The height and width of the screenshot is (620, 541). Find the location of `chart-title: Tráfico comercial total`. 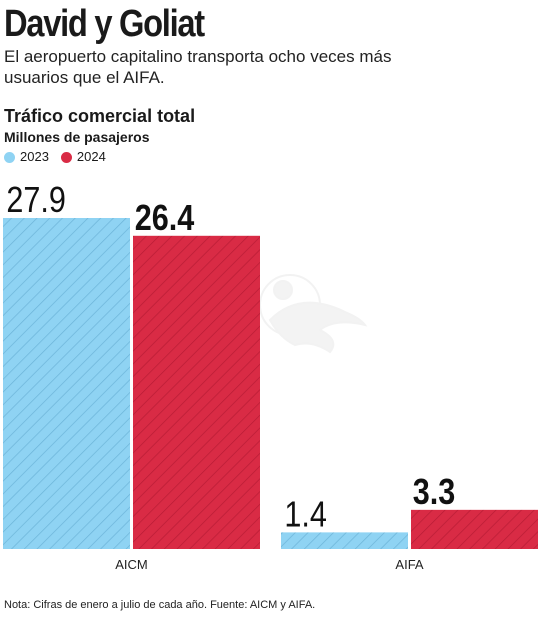

chart-title: Tráfico comercial total is located at coordinates (100, 116).